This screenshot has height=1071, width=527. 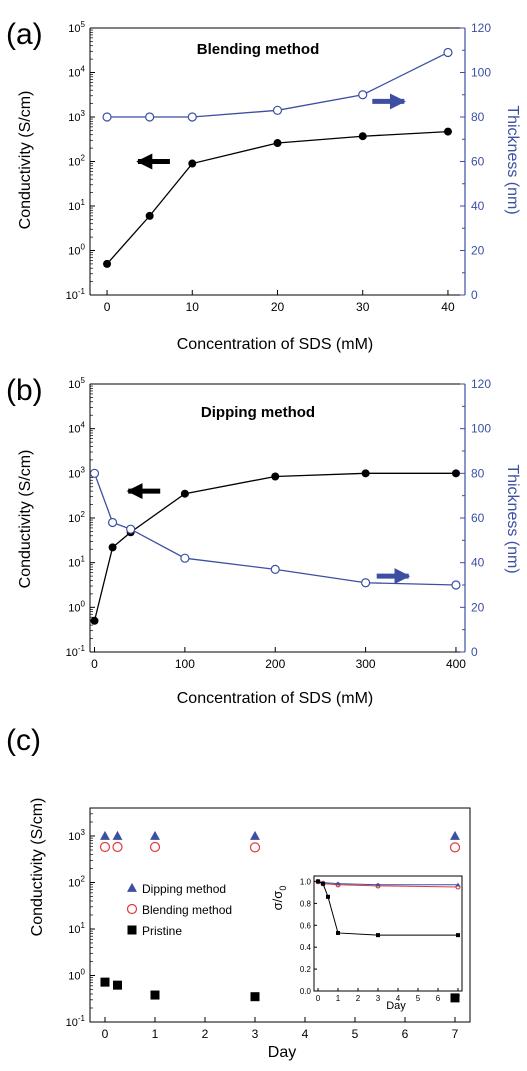 I want to click on y2-tick-label-b-0: 0, so click(x=474, y=652).